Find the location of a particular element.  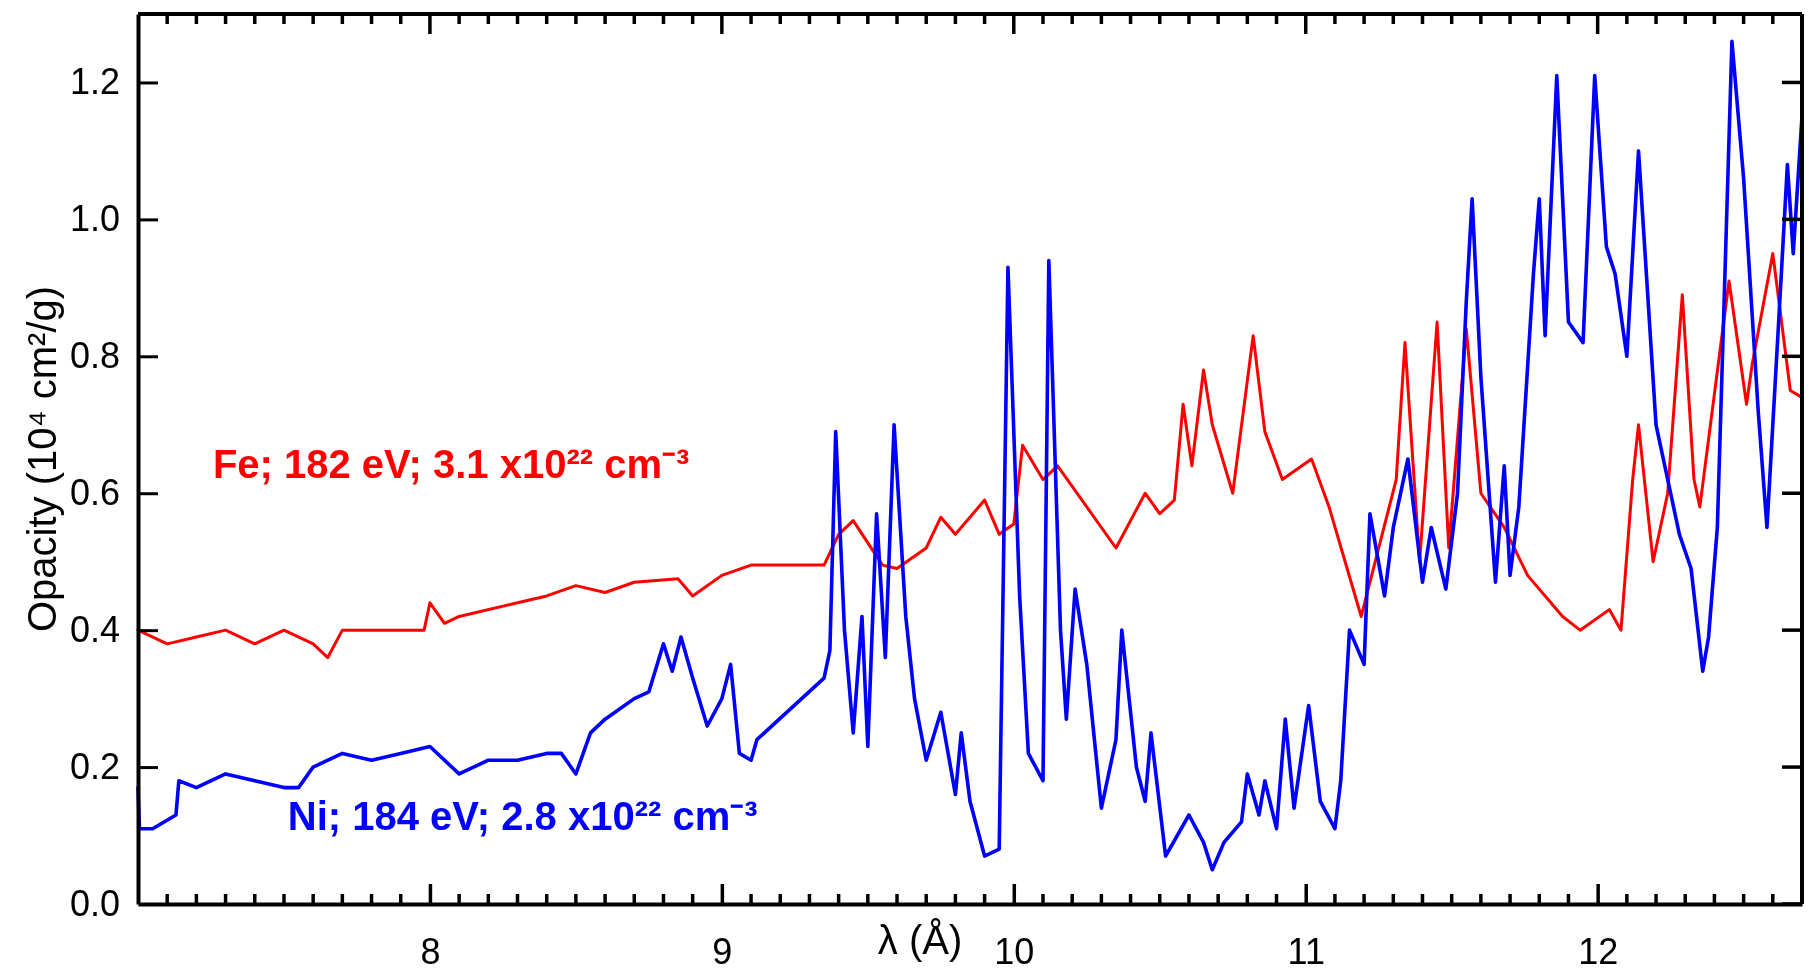

y-tick-label: 0.0 is located at coordinates (94, 904).